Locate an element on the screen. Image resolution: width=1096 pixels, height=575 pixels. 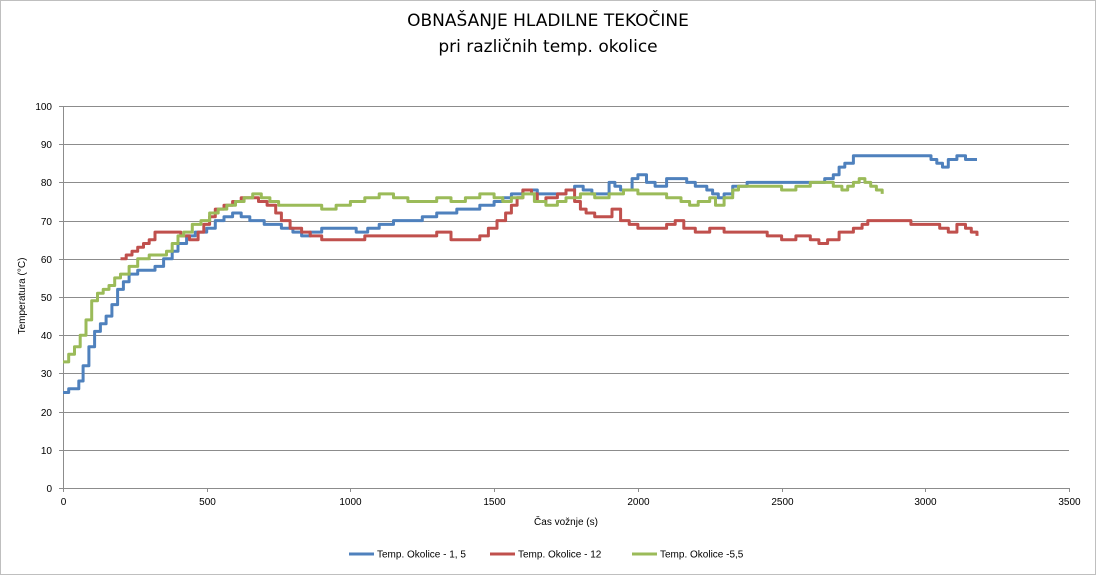
x-tick-label: 3500 is located at coordinates (1069, 502).